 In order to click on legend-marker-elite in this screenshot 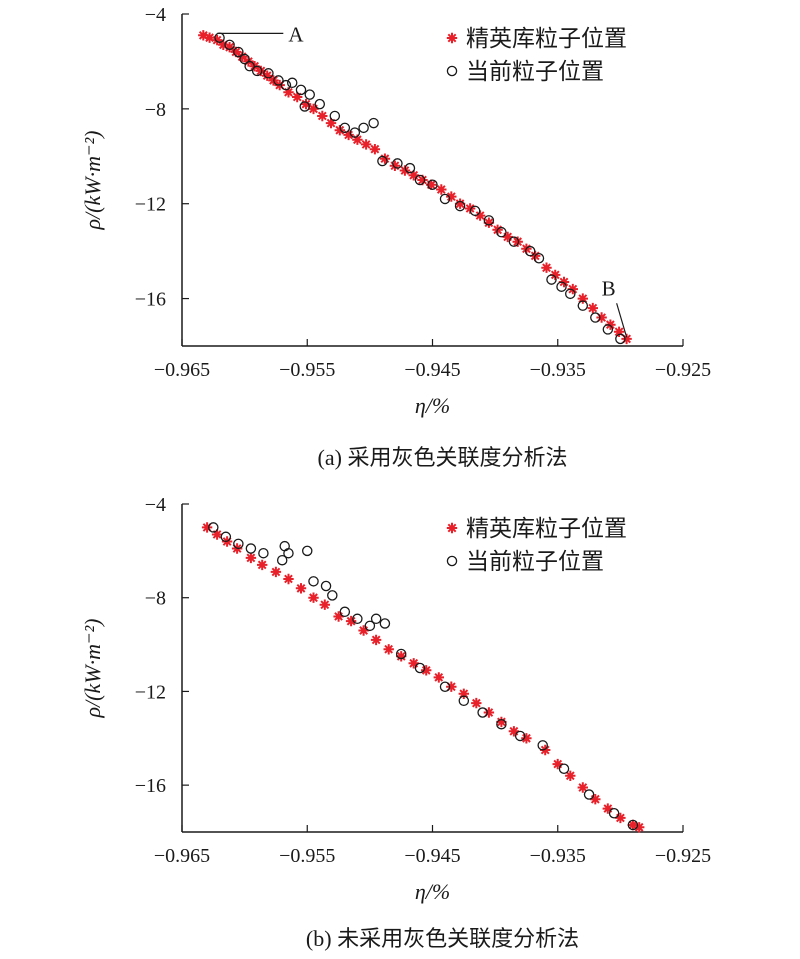, I will do `click(452, 528)`.